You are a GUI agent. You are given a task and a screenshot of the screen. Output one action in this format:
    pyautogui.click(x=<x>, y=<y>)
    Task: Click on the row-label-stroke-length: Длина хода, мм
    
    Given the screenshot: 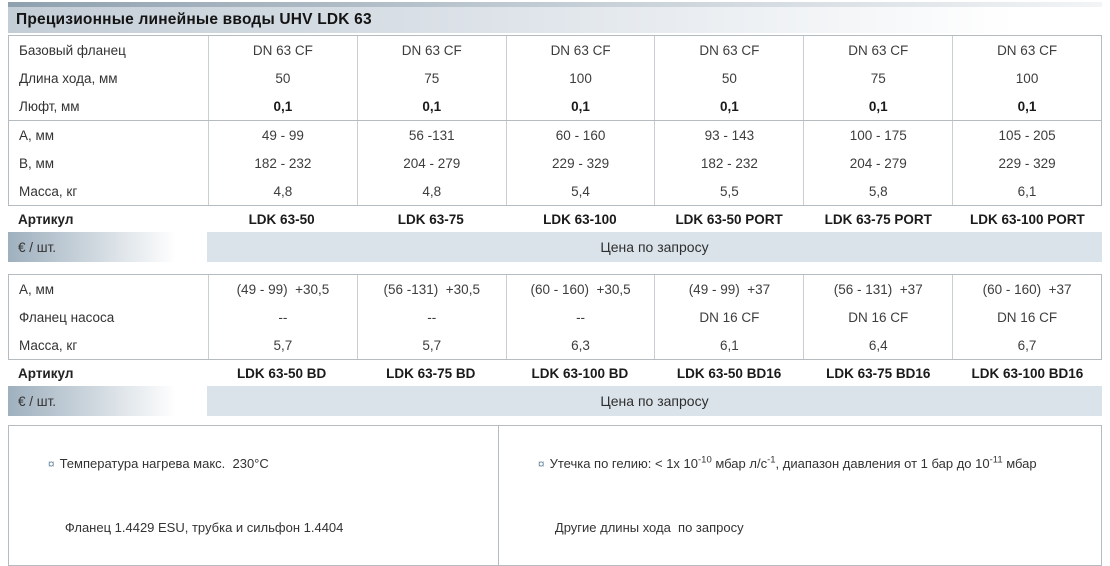 What is the action you would take?
    pyautogui.click(x=68, y=78)
    